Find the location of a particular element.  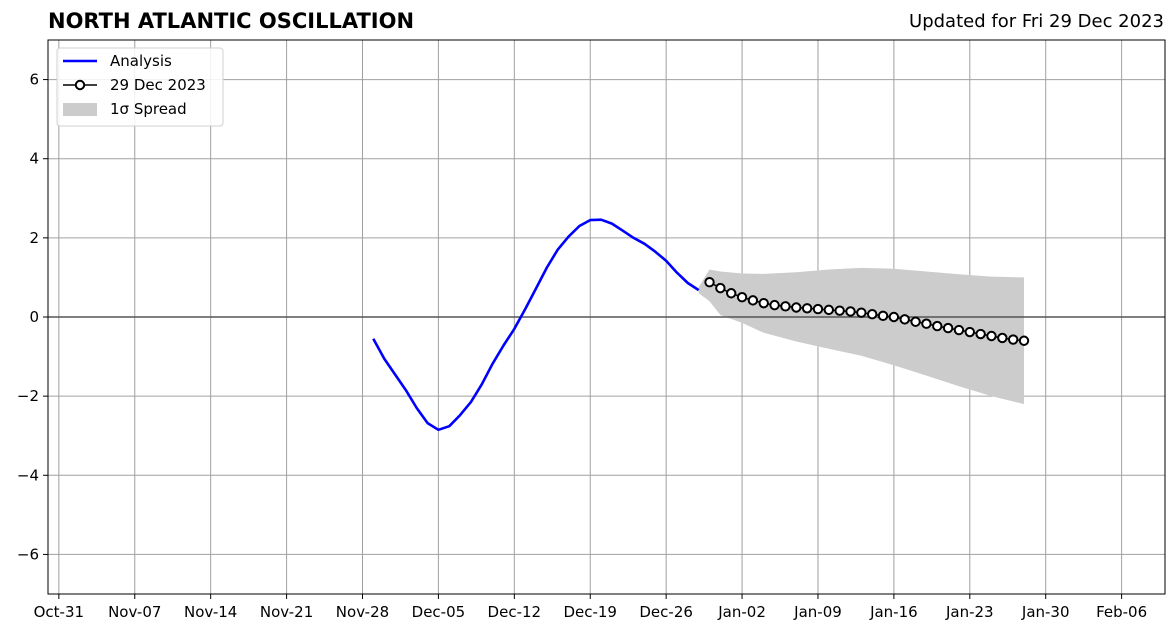

x-tick-label: Nov-07 is located at coordinates (134, 612).